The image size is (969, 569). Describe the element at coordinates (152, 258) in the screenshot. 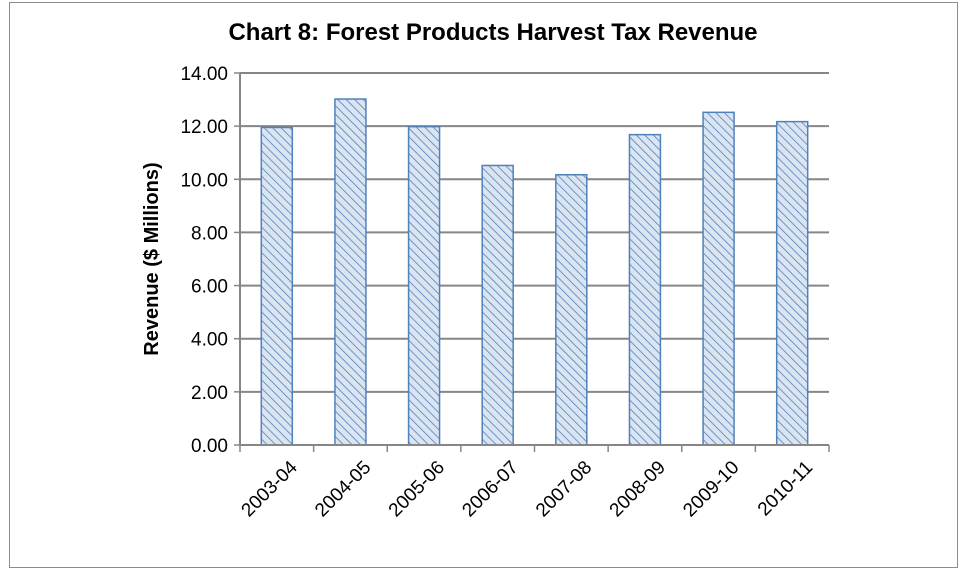

I see `y-axis-label: Revenue ($ Millions)` at that location.